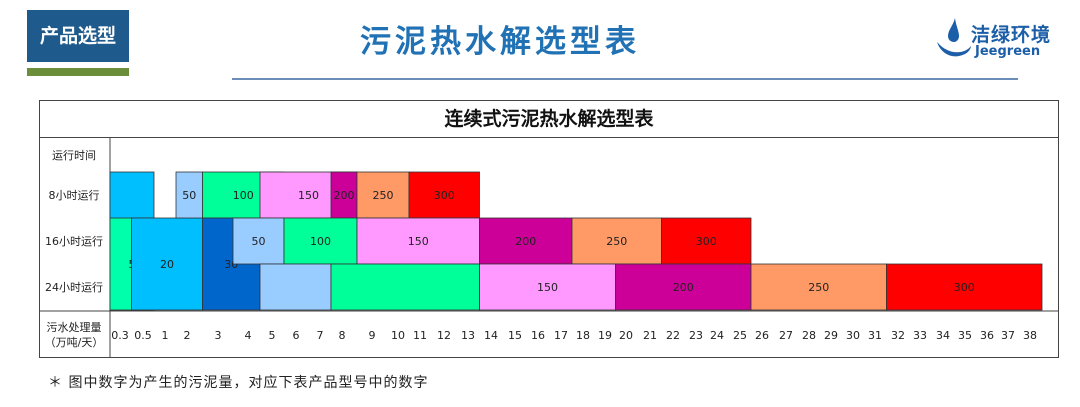 Image resolution: width=1080 pixels, height=407 pixels. I want to click on bar-value-label: 20, so click(167, 264).